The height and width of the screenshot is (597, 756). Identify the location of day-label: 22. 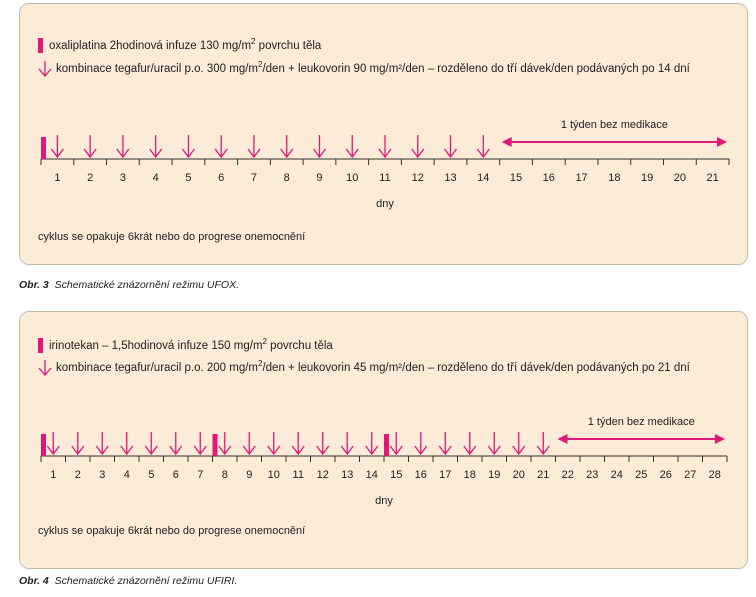
(568, 475).